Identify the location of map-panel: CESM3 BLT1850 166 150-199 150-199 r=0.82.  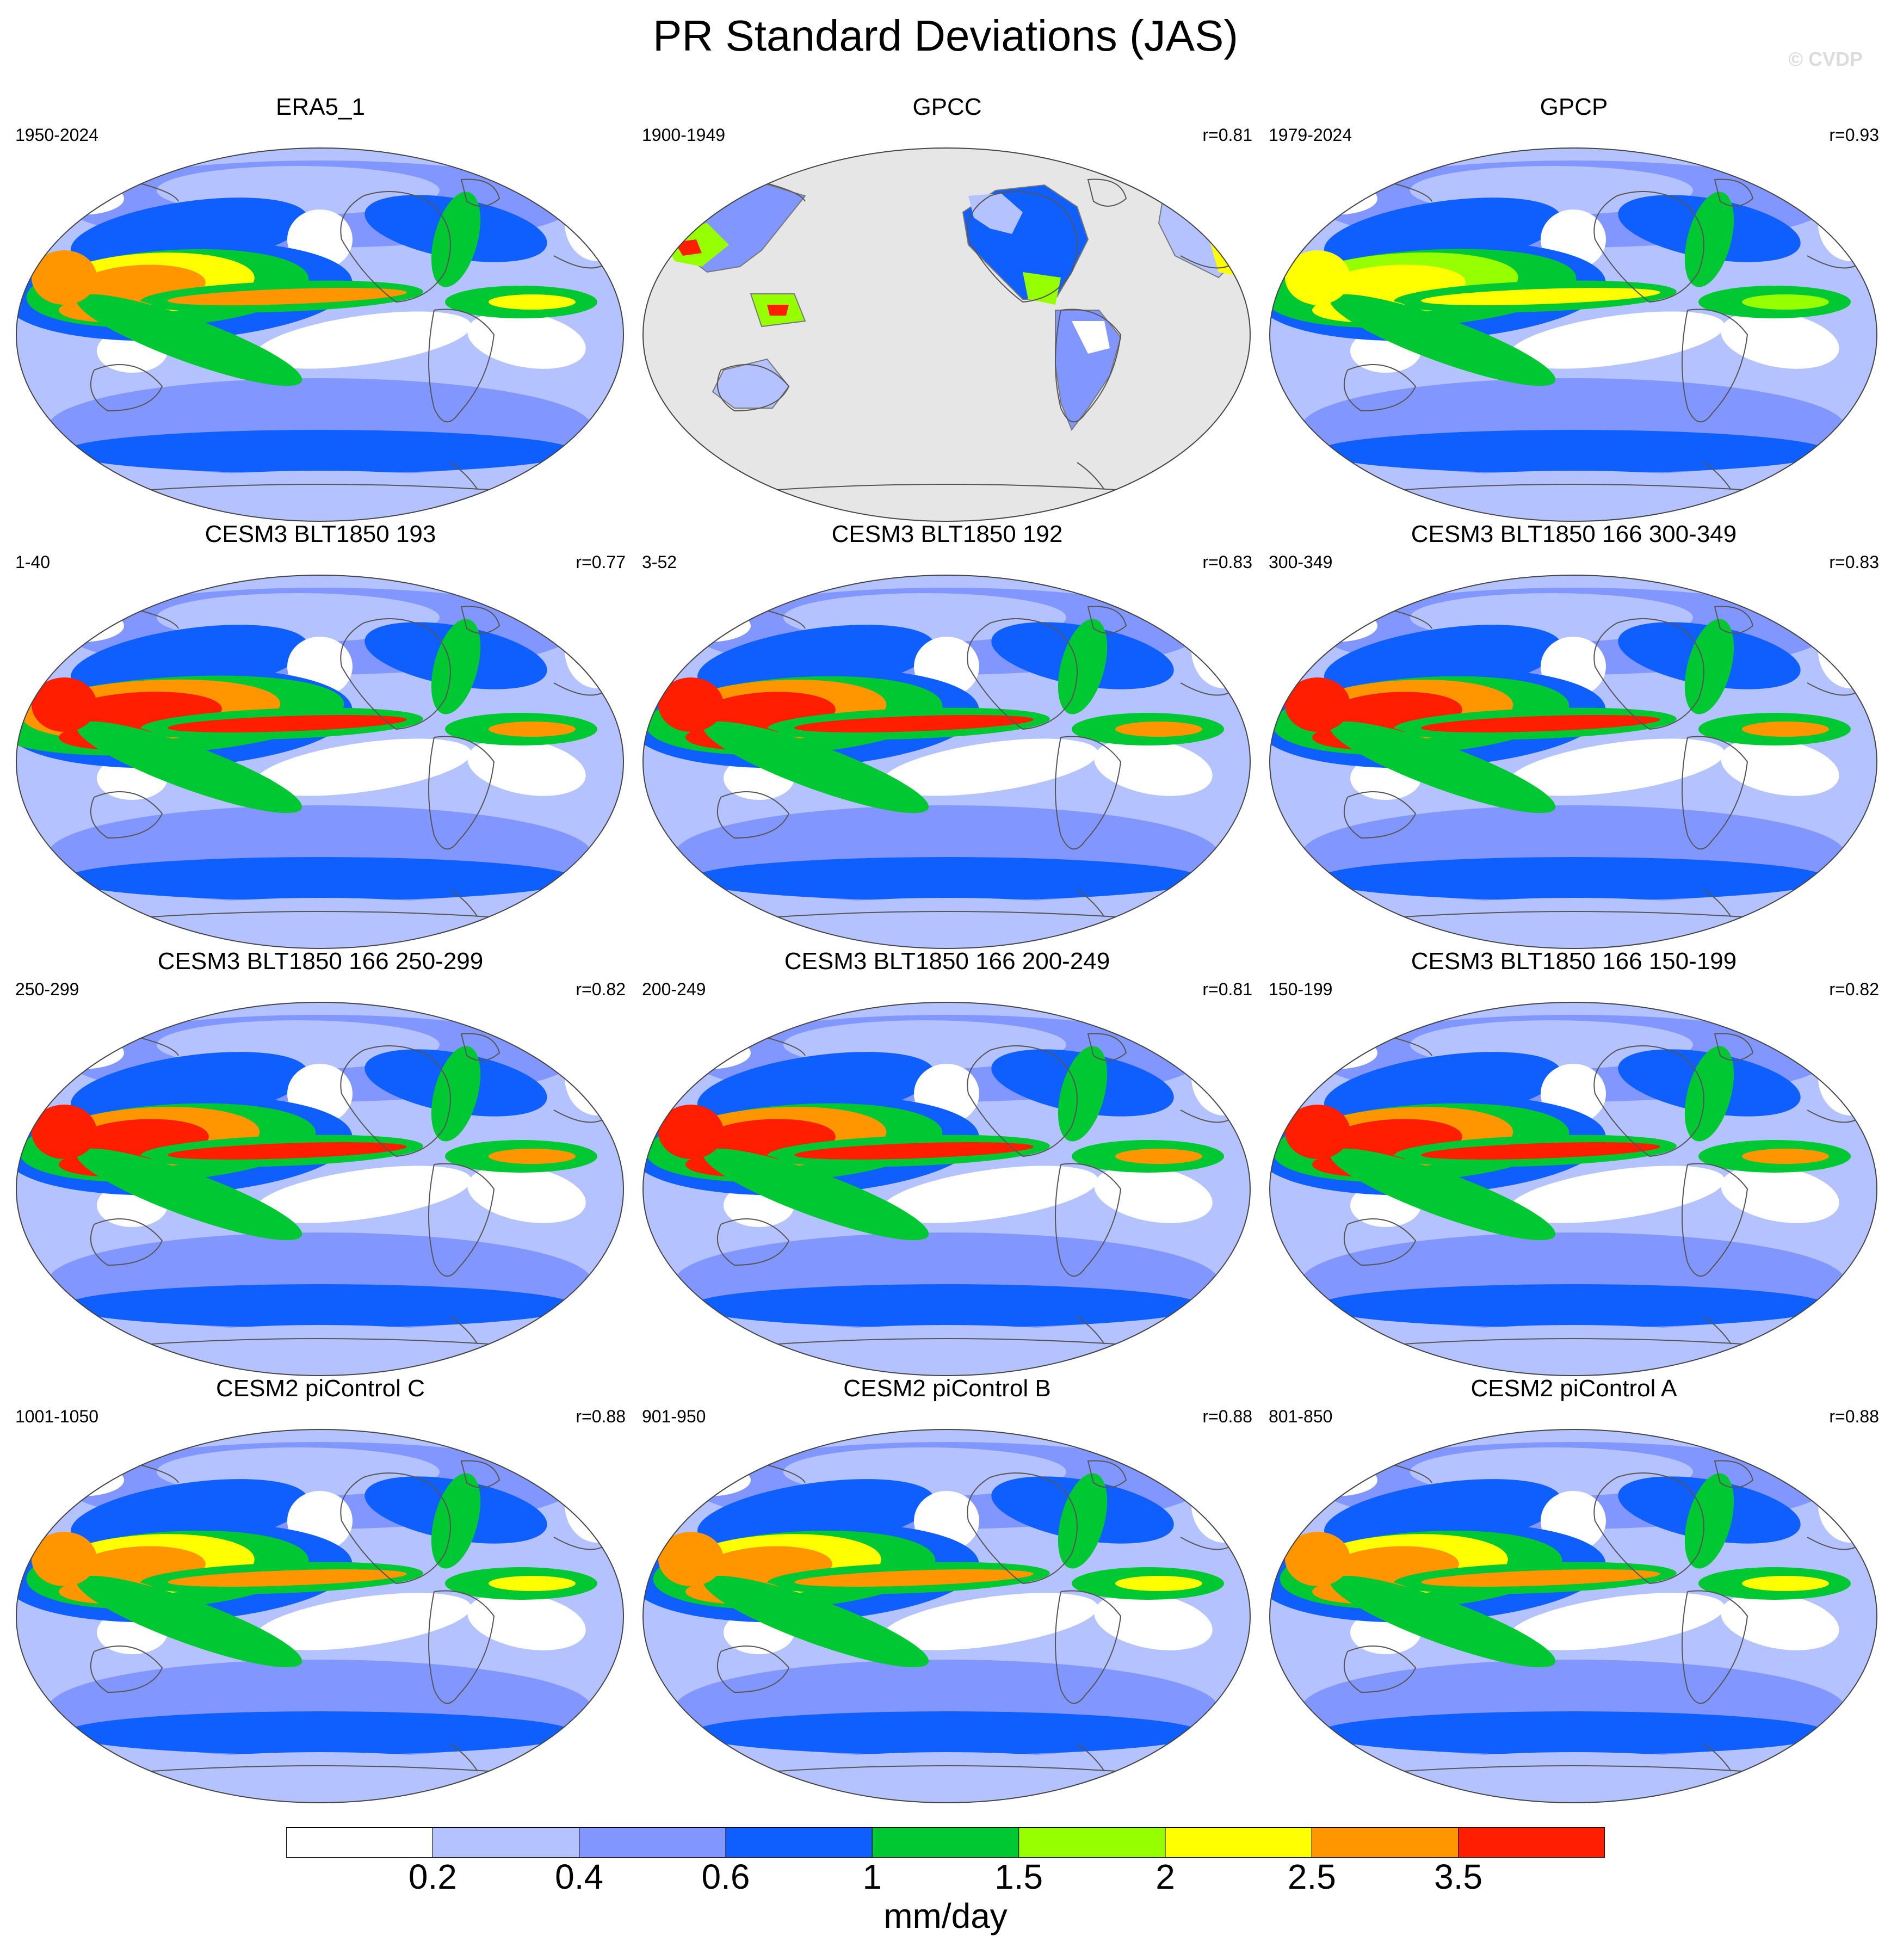
(1574, 1161).